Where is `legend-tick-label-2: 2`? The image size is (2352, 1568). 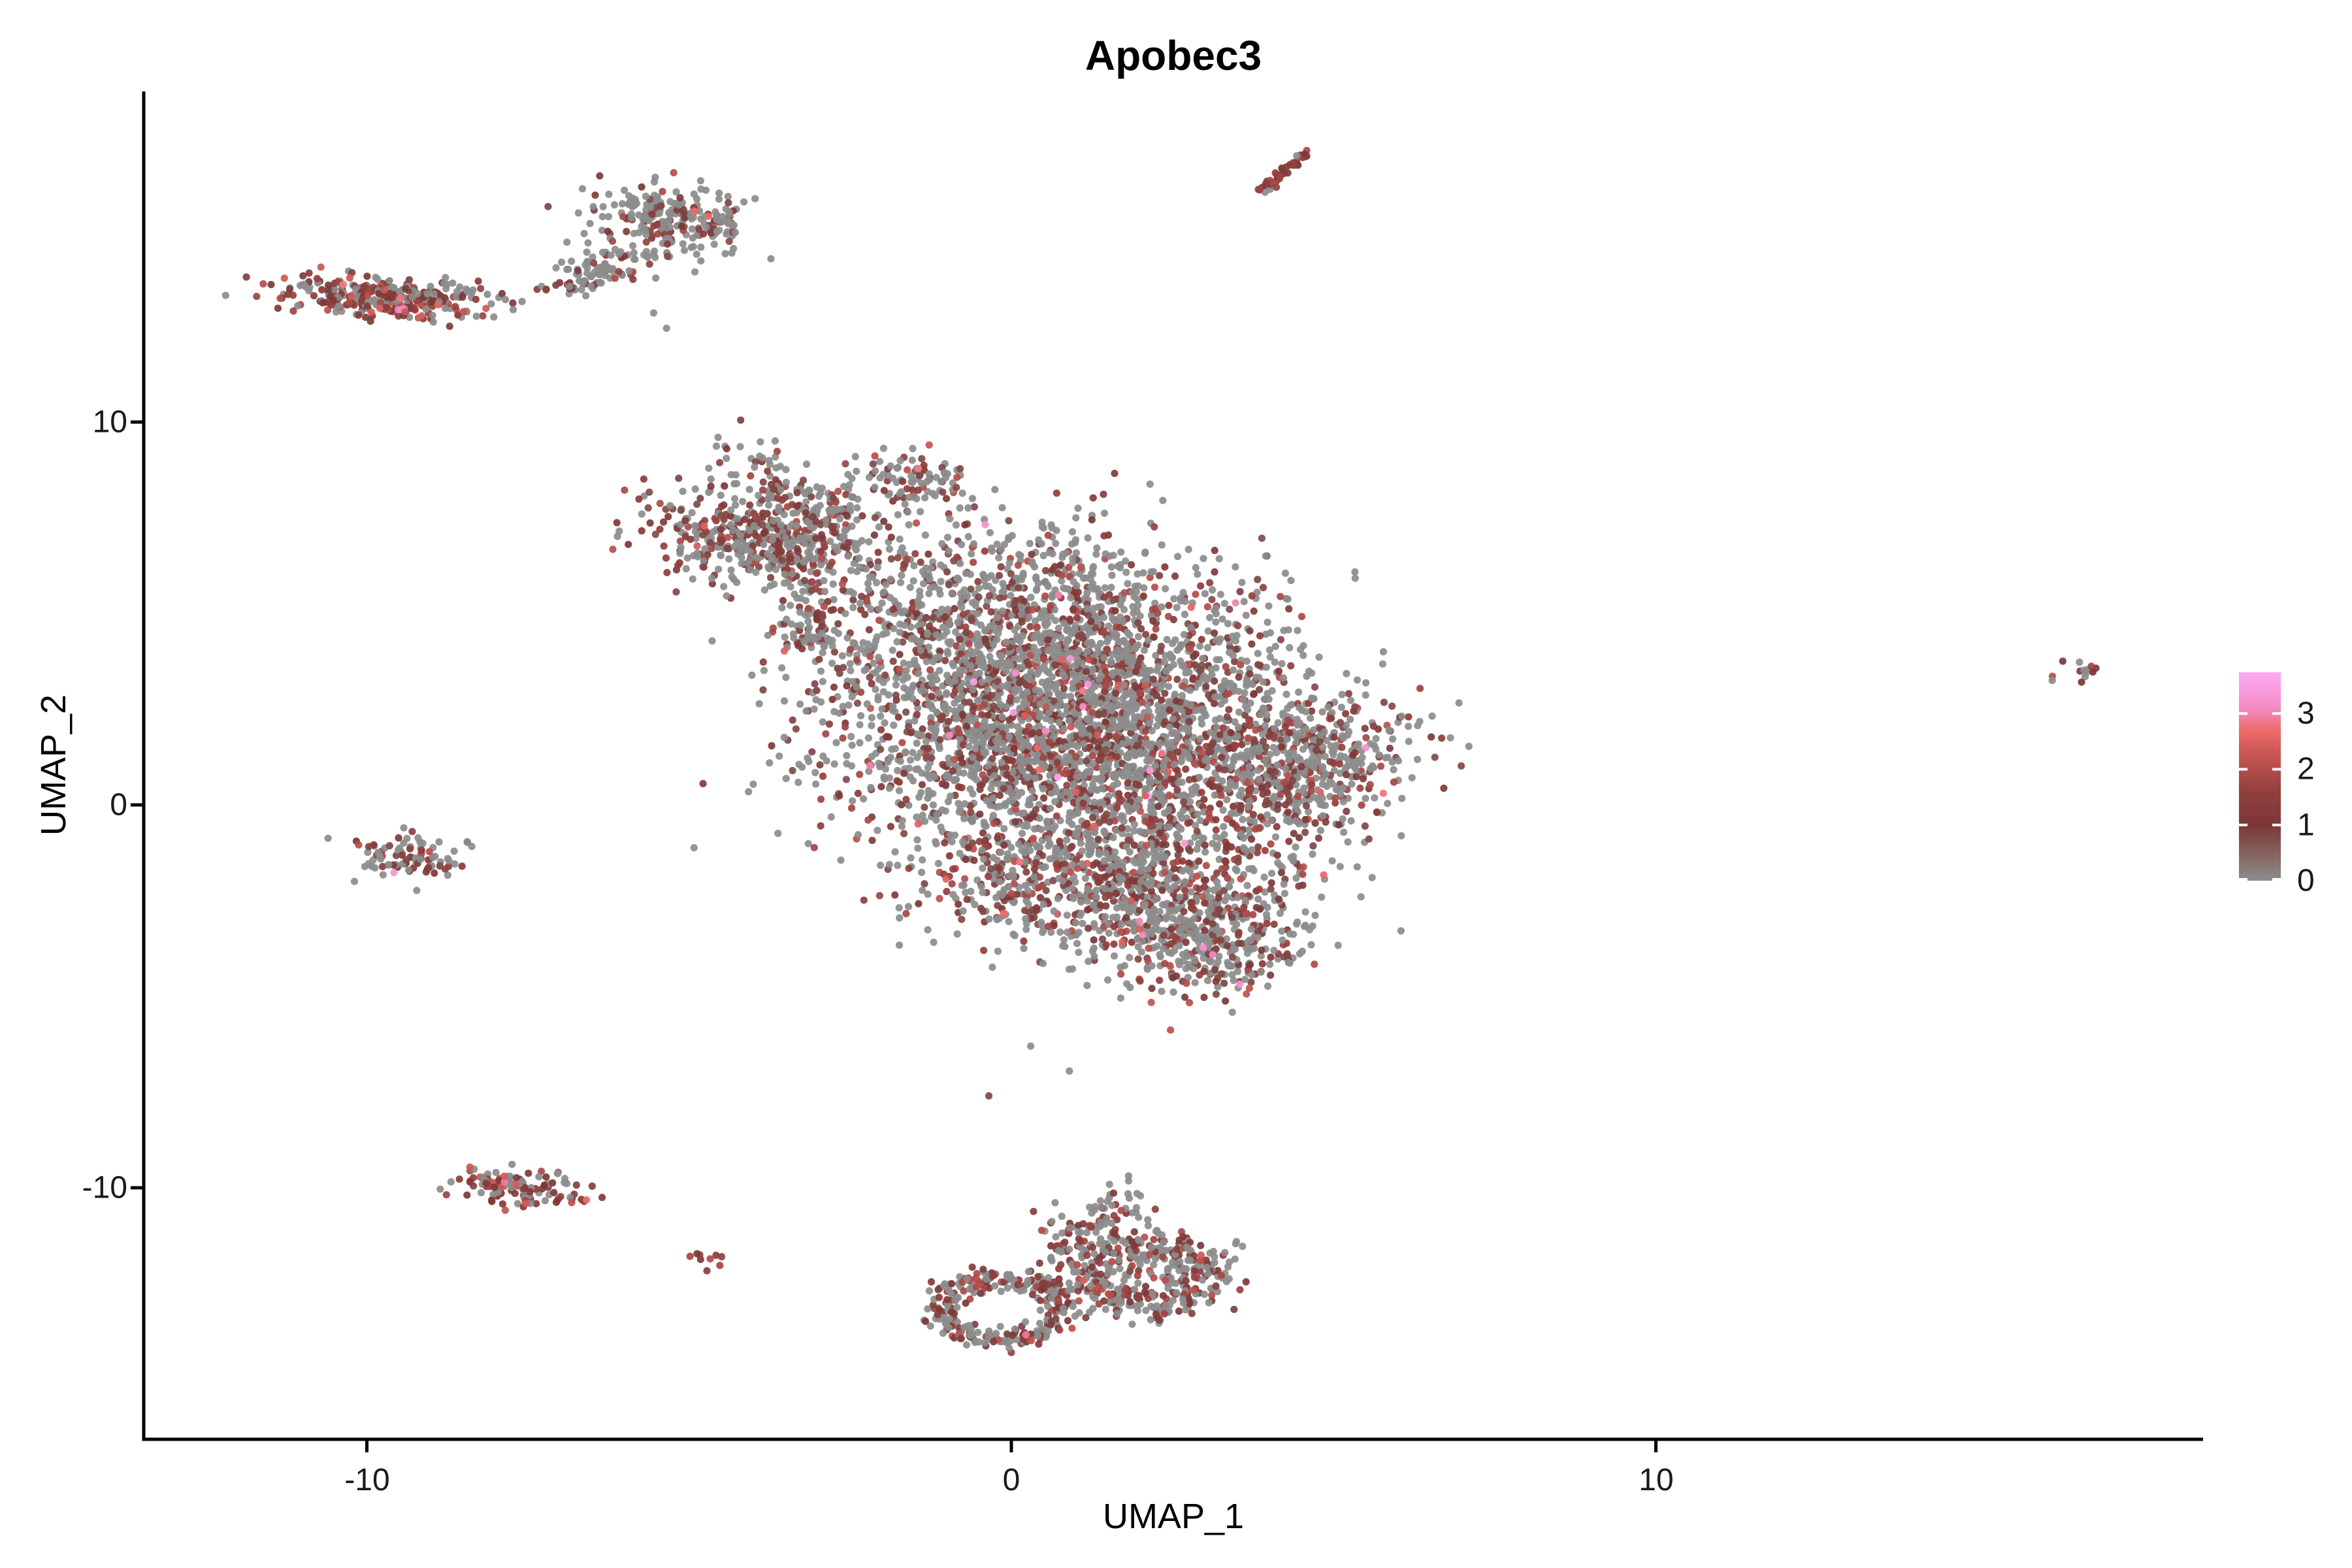 legend-tick-label-2: 2 is located at coordinates (2306, 769).